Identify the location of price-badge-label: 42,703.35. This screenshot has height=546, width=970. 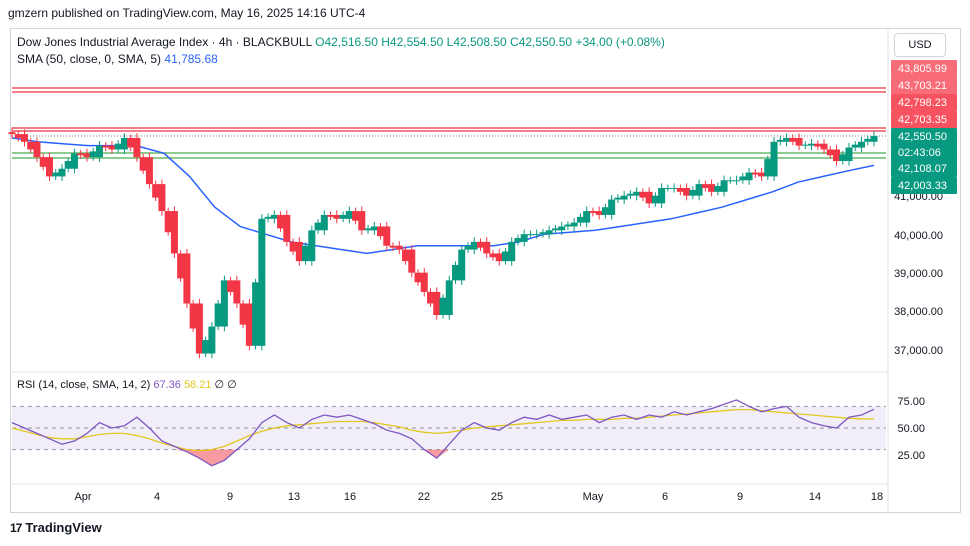
(922, 120).